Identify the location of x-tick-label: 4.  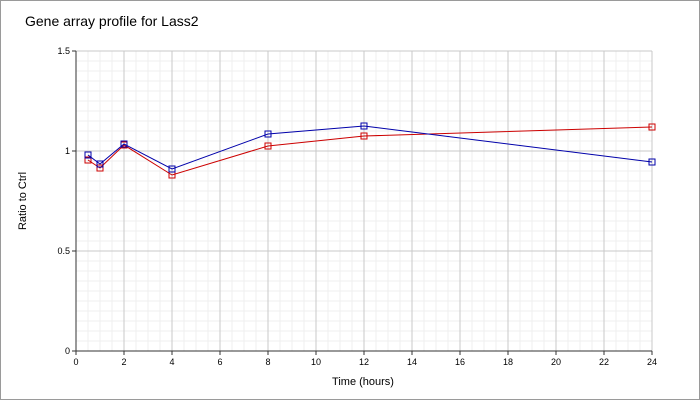
(171, 362).